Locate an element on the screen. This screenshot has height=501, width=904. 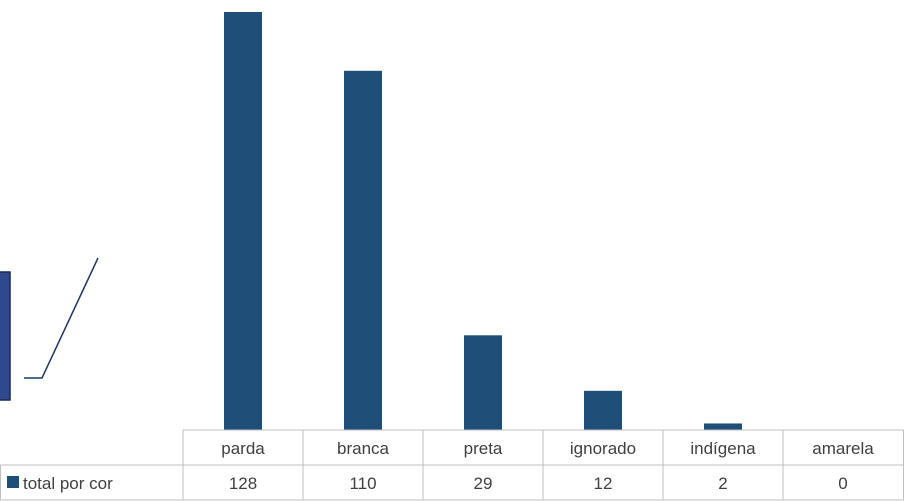
bar-branca is located at coordinates (363, 250).